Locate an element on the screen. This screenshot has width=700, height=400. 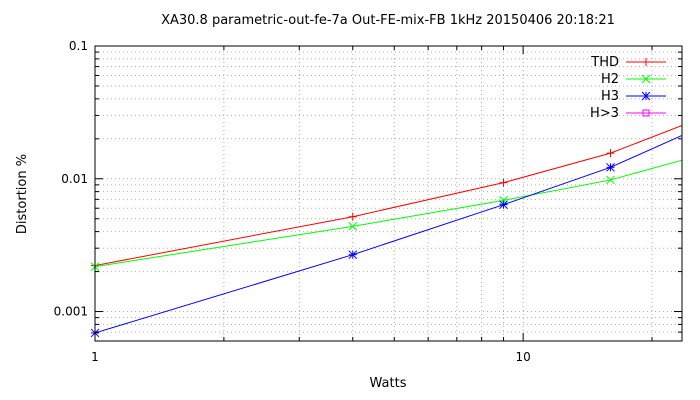
x-tick-label: 1 is located at coordinates (95, 357).